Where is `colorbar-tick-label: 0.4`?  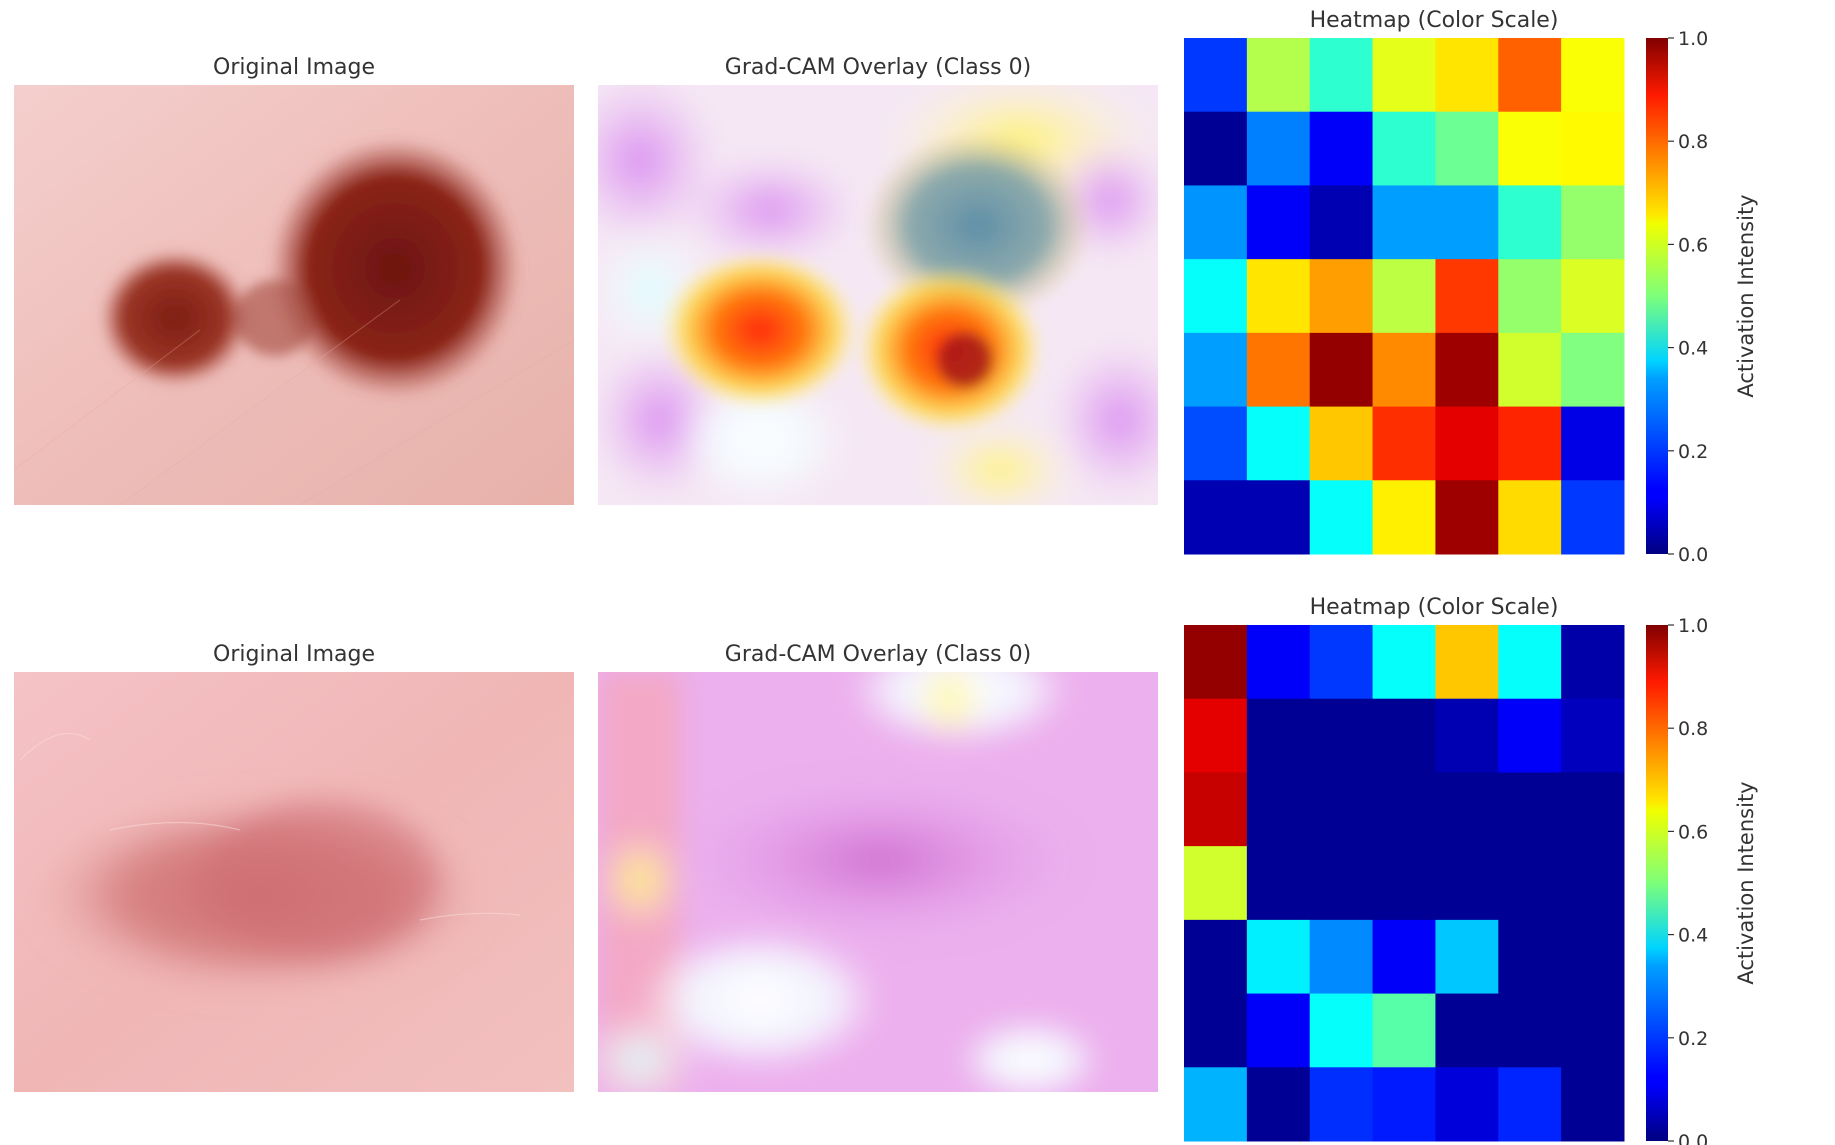 colorbar-tick-label: 0.4 is located at coordinates (1693, 349).